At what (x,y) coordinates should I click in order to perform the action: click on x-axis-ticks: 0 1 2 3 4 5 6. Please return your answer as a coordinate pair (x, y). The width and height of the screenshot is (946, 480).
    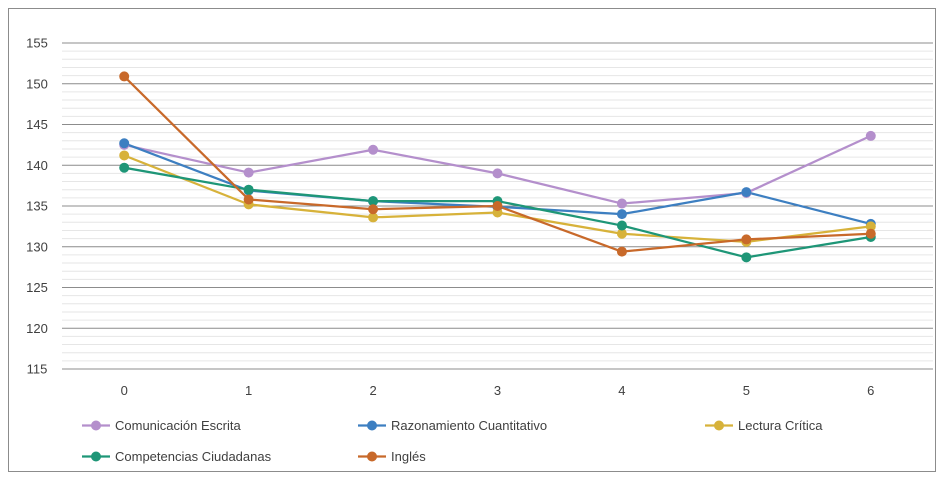
    Looking at the image, I should click on (498, 390).